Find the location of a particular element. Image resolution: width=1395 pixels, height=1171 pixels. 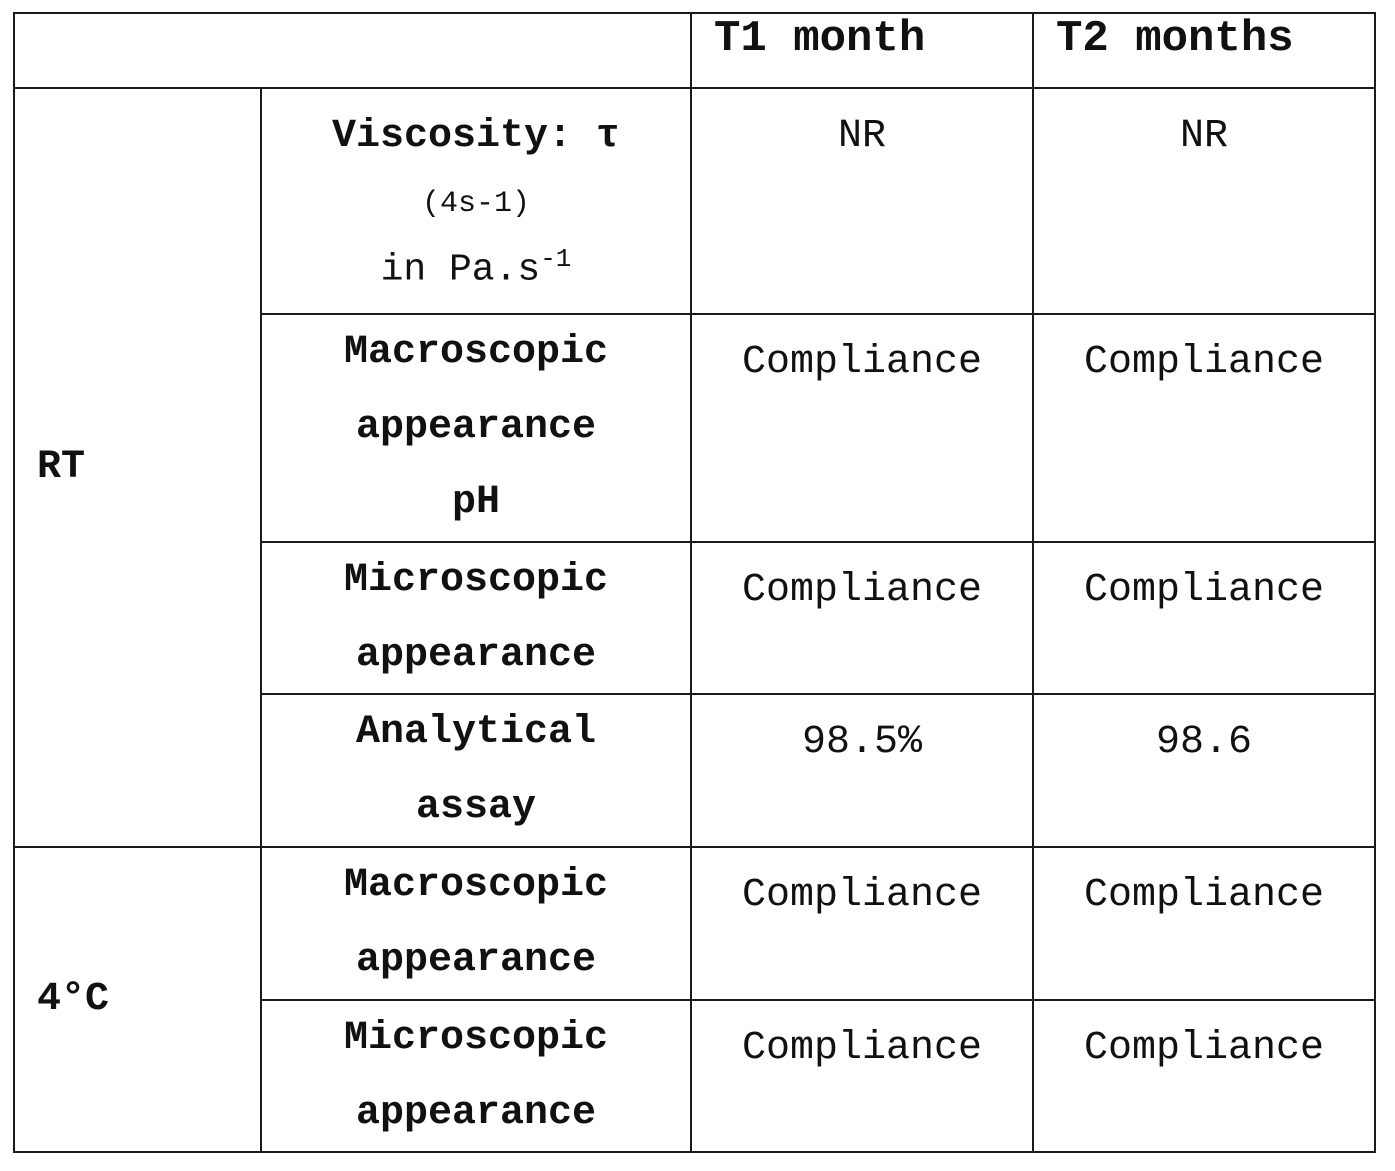

parameter-cell: Viscosity: τ (4s-1) in Pa.s-1 is located at coordinates (476, 201).